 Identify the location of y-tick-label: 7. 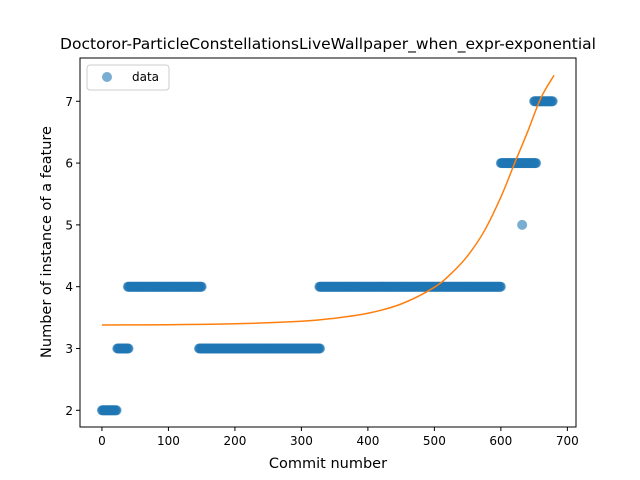
(69, 102).